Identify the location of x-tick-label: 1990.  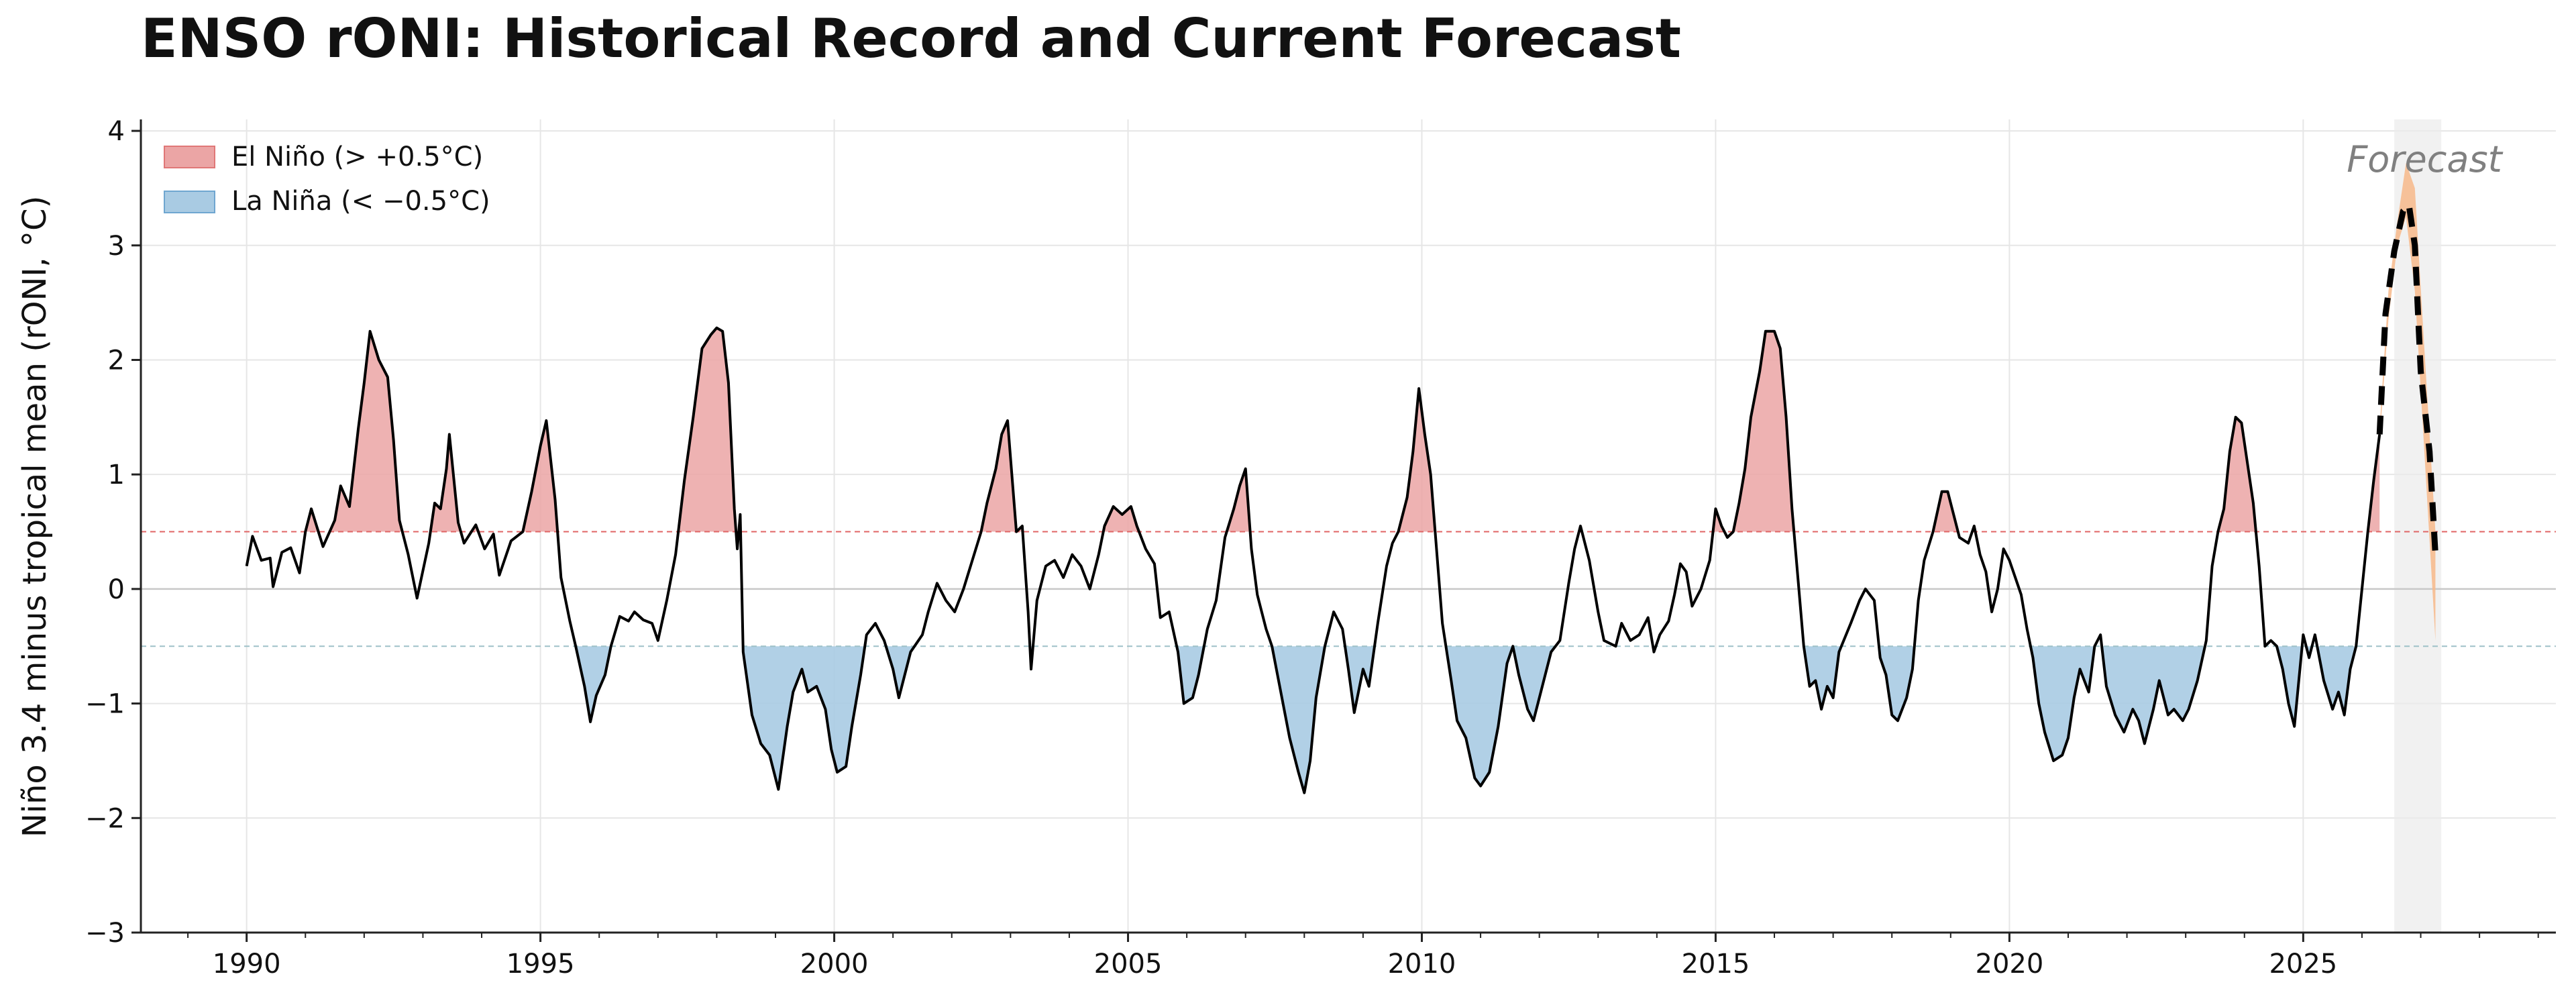
(247, 964).